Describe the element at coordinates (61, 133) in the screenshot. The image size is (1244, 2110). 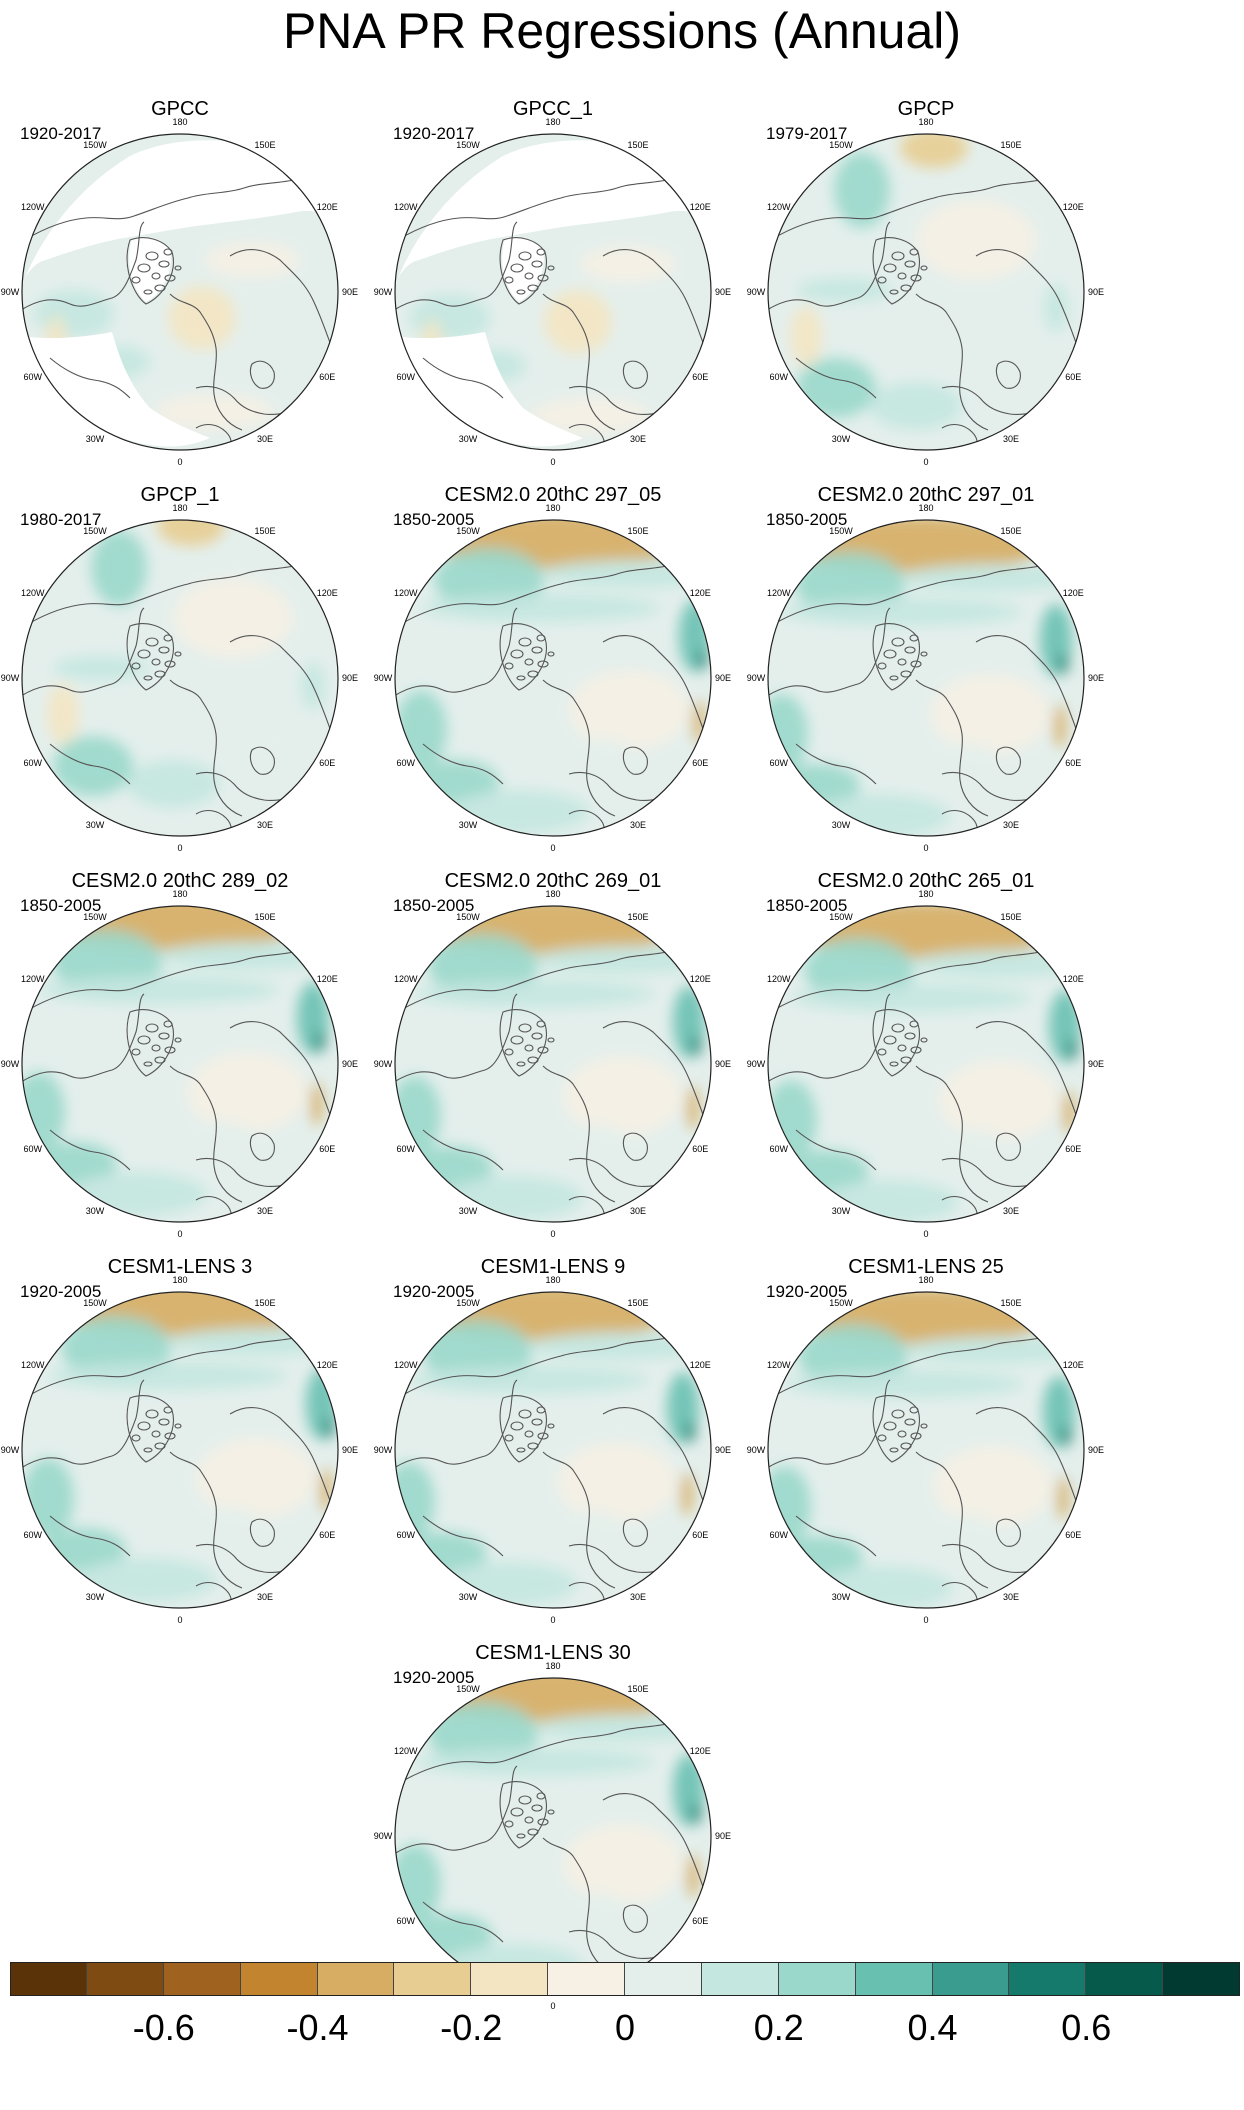
I see `panel-period: 1920-2017` at that location.